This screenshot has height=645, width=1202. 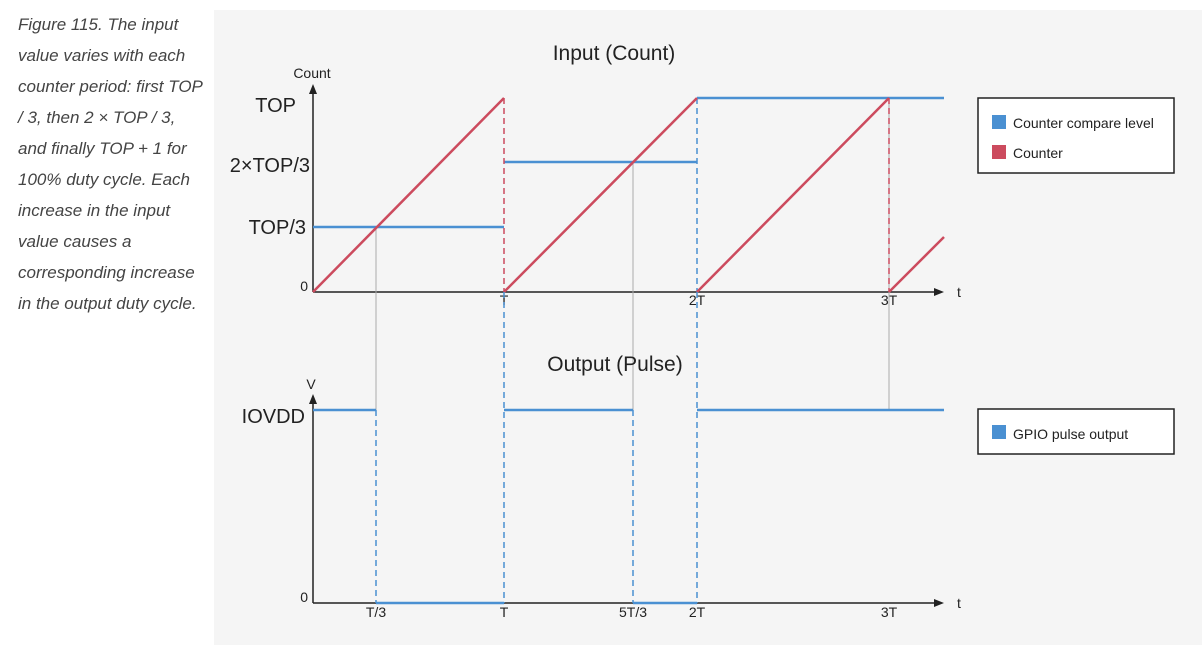 What do you see at coordinates (939, 603) in the screenshot?
I see `output-x-axis-arrow` at bounding box center [939, 603].